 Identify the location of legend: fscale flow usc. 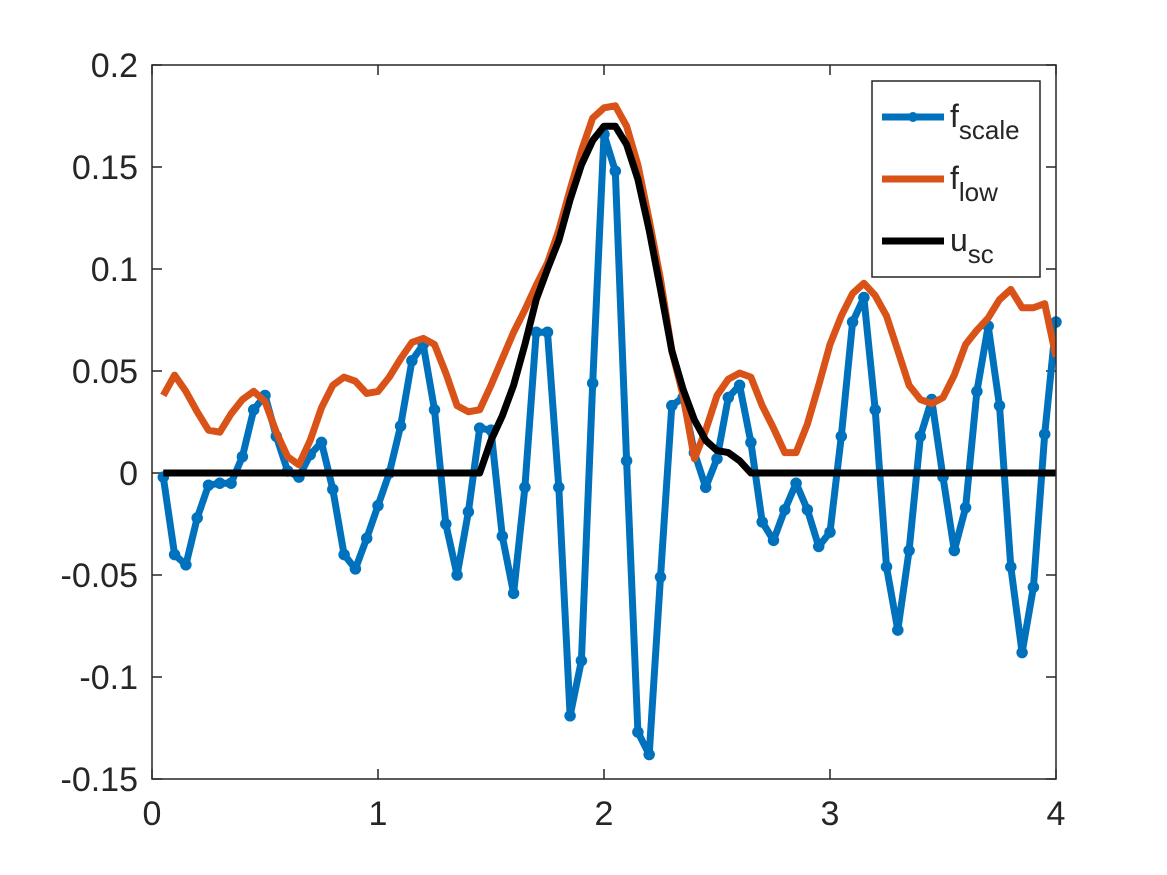
(956, 179).